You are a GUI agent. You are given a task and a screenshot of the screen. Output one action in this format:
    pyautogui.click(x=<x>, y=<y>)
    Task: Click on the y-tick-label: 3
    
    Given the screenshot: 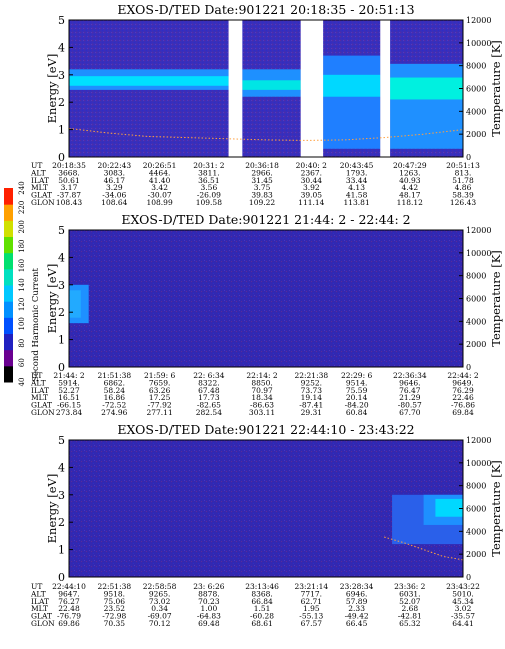 What is the action you would take?
    pyautogui.click(x=61, y=285)
    